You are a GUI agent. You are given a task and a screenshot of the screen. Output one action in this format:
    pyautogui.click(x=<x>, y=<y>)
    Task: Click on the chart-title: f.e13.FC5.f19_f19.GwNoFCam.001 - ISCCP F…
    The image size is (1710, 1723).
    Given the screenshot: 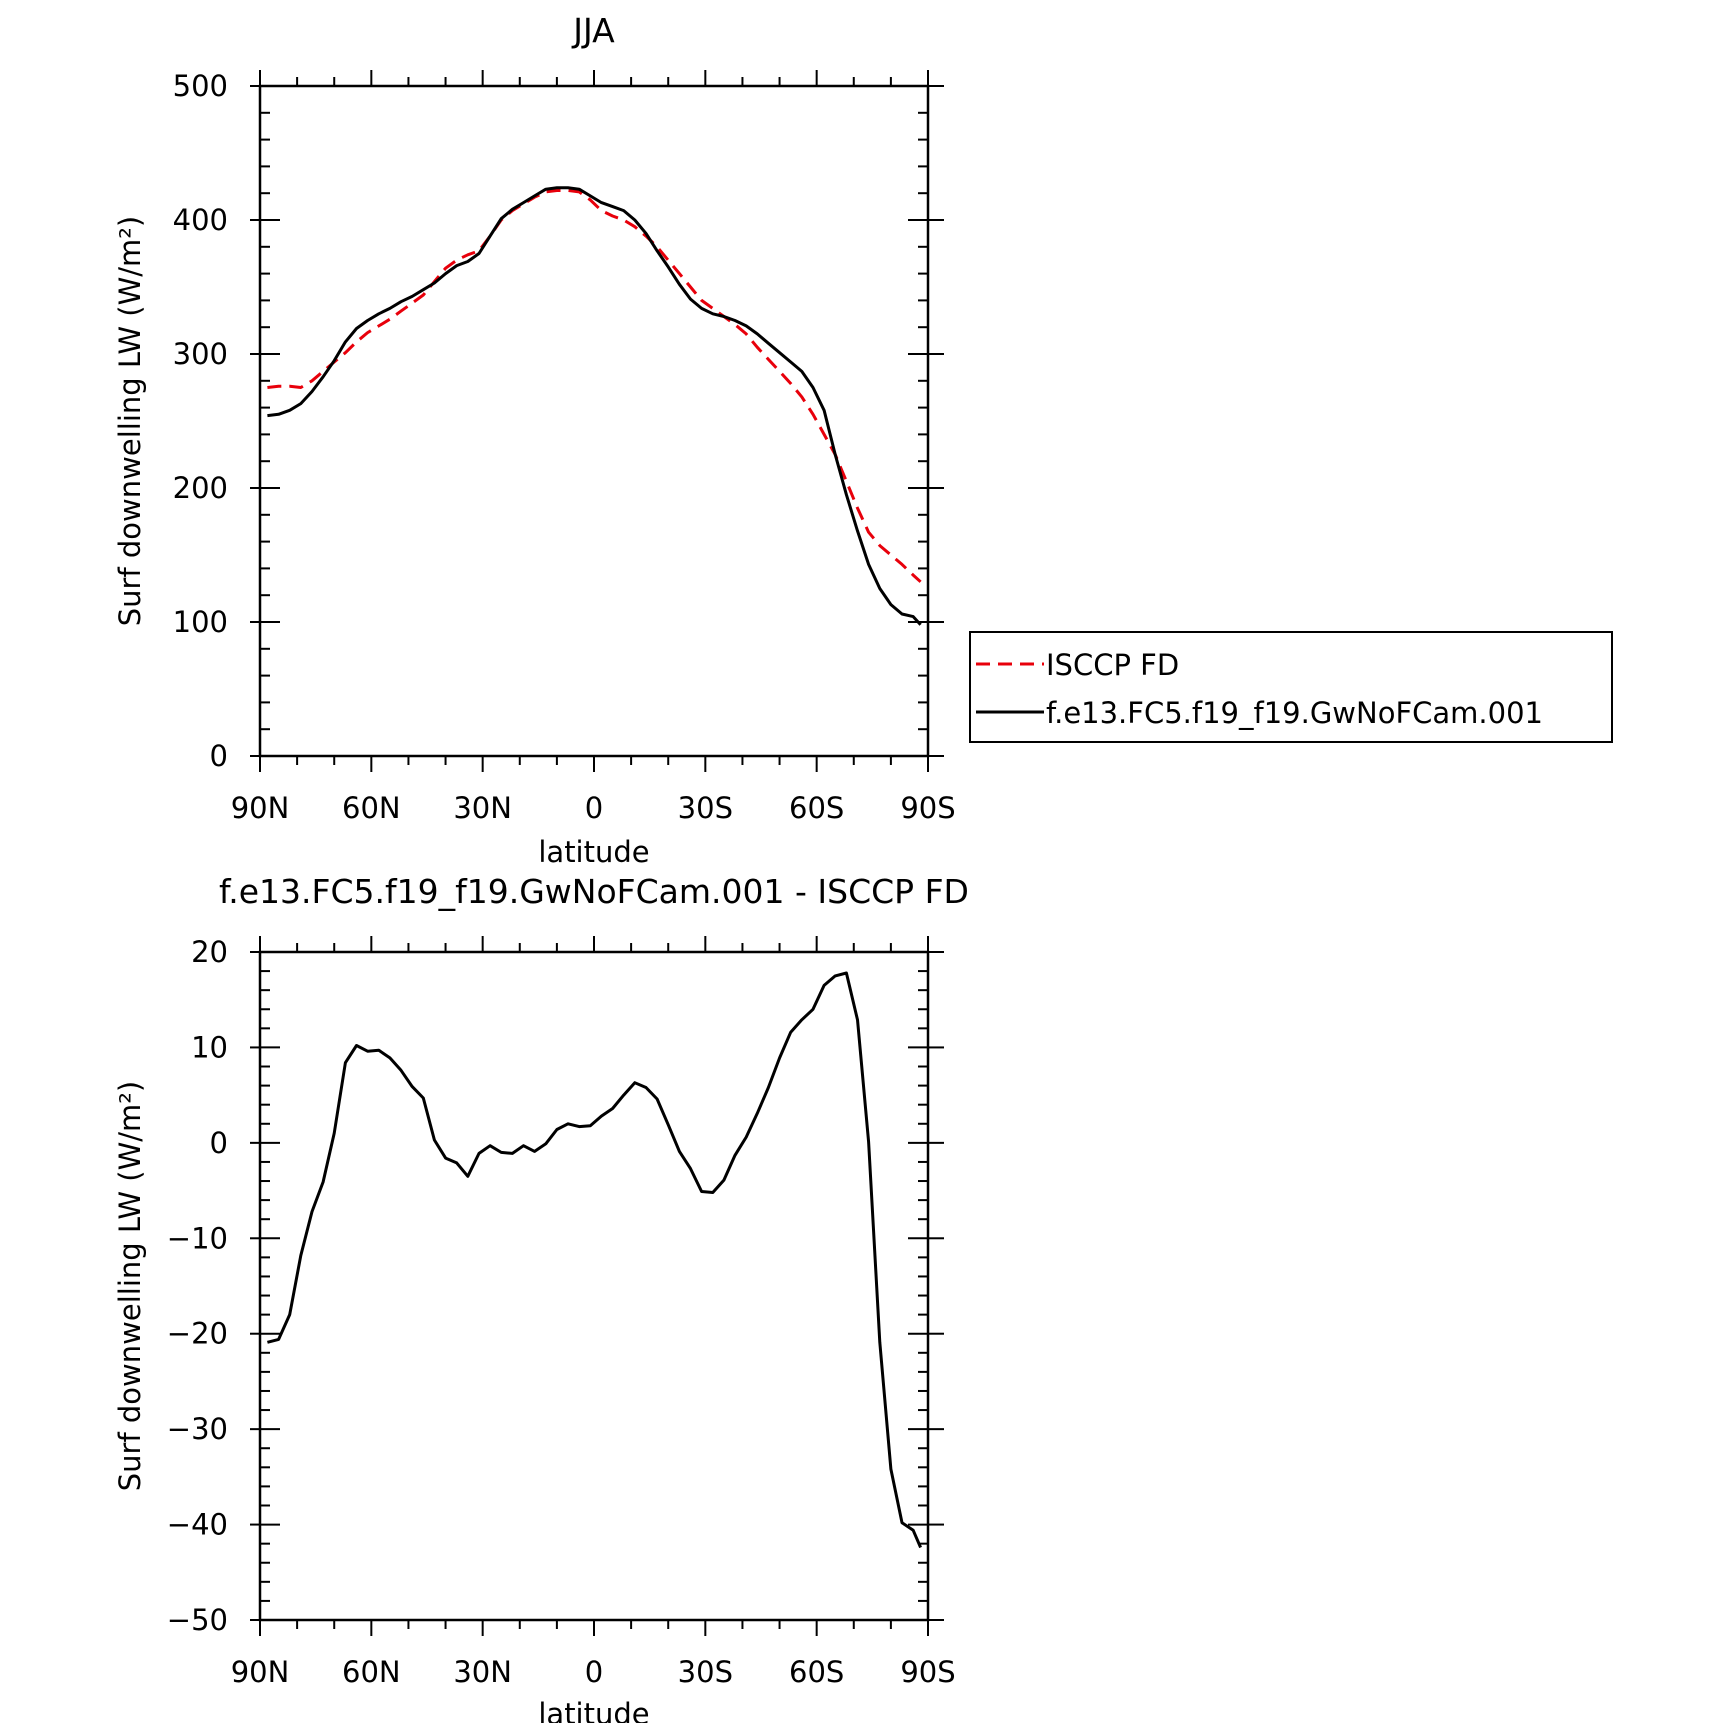 What is the action you would take?
    pyautogui.click(x=594, y=891)
    